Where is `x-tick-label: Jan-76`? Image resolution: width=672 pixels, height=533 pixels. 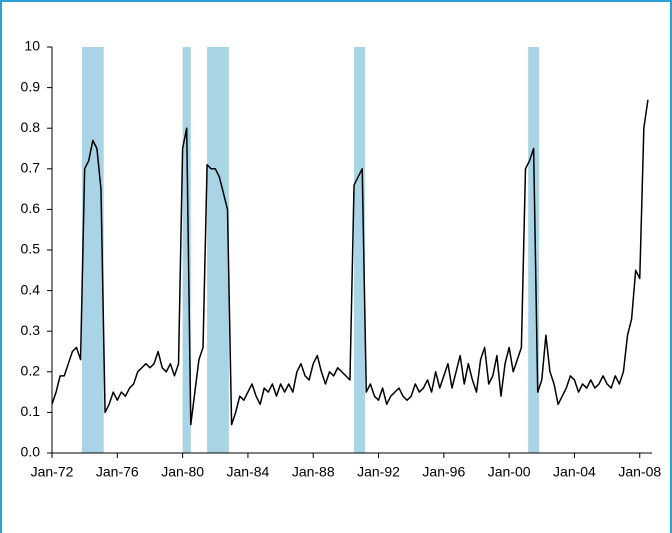 x-tick-label: Jan-76 is located at coordinates (117, 472).